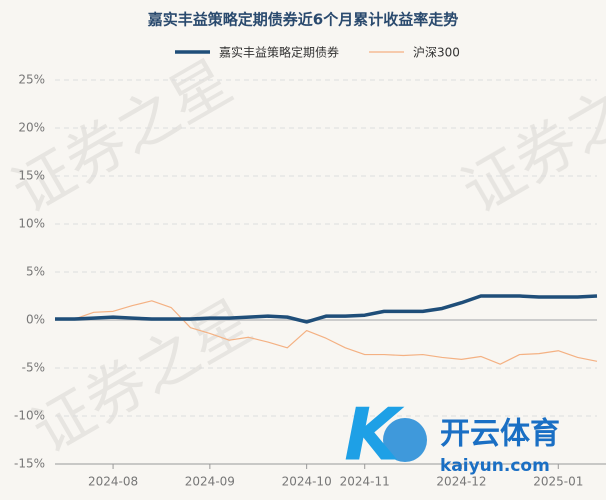 This screenshot has height=500, width=606. I want to click on y-tick-label: -5%, so click(33, 368).